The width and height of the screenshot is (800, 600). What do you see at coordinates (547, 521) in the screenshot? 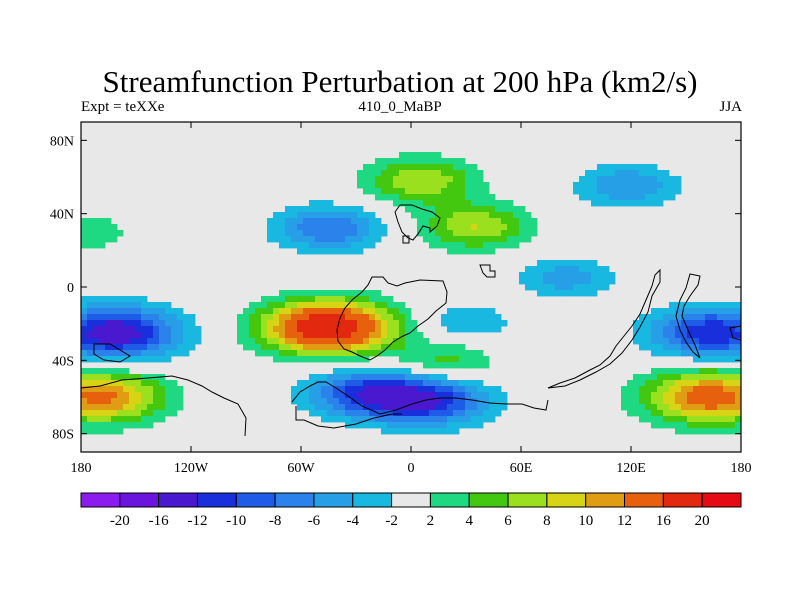
I see `colorbar-label: 8` at bounding box center [547, 521].